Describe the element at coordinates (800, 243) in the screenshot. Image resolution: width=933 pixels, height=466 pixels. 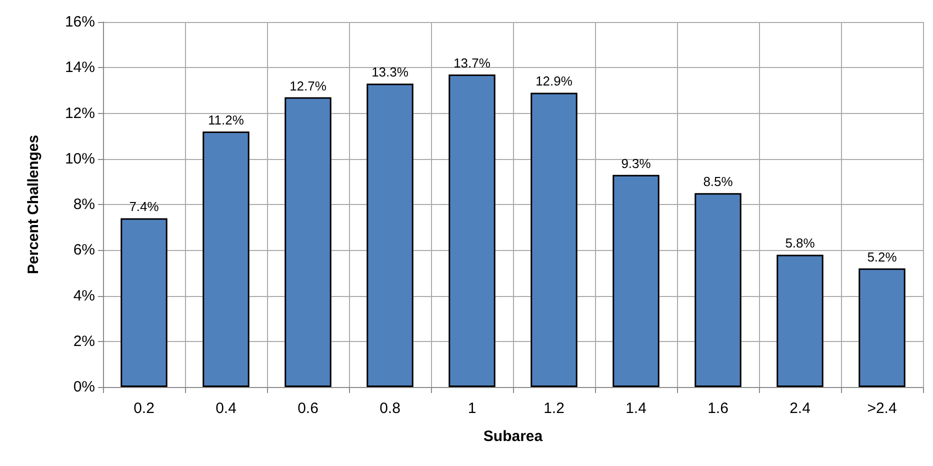
I see `data-label: 5.8%` at that location.